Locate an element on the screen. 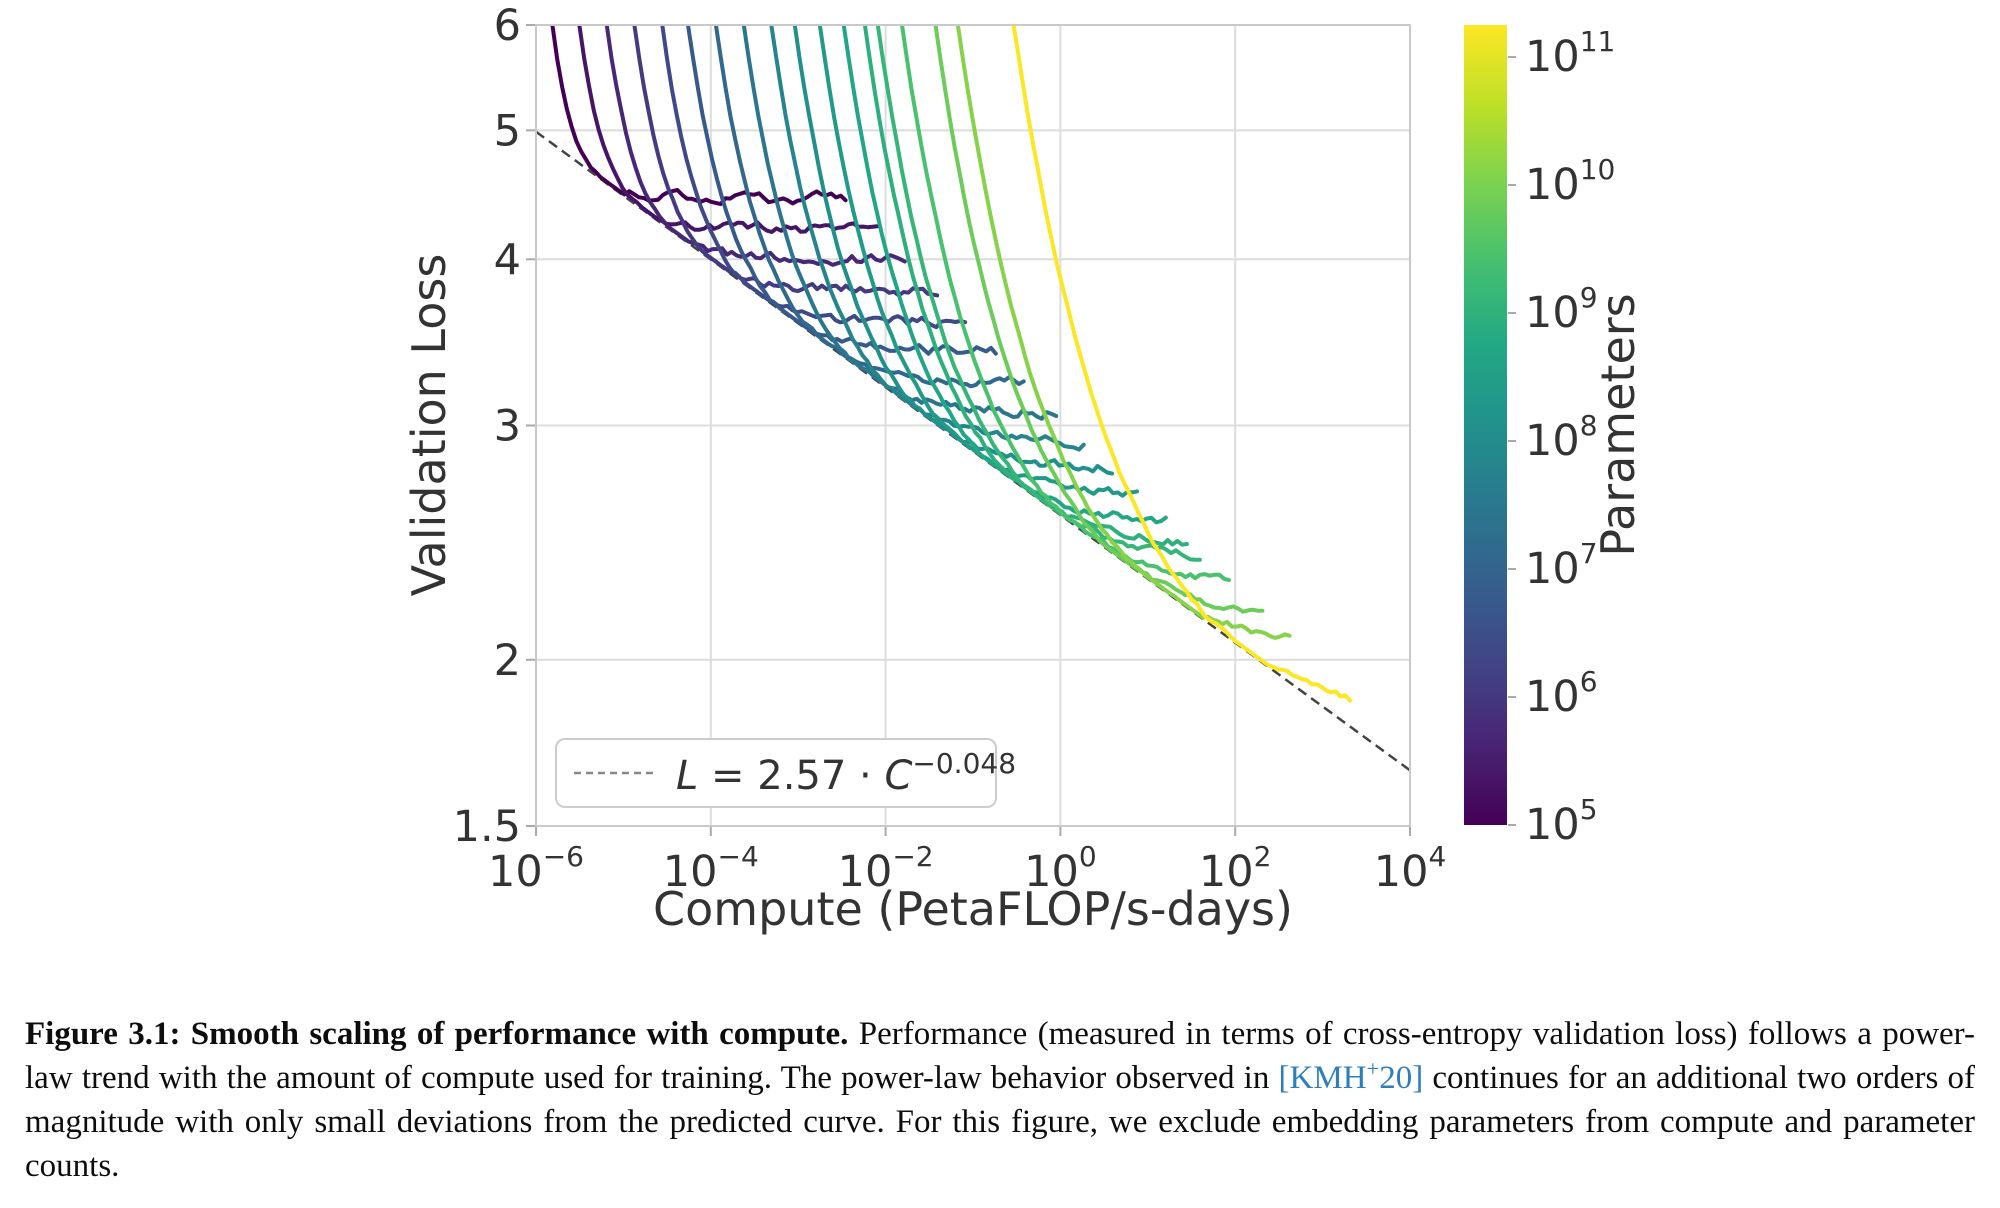 The width and height of the screenshot is (2000, 1208). legend-equation: L = 2.57 · C−0.048 is located at coordinates (846, 773).